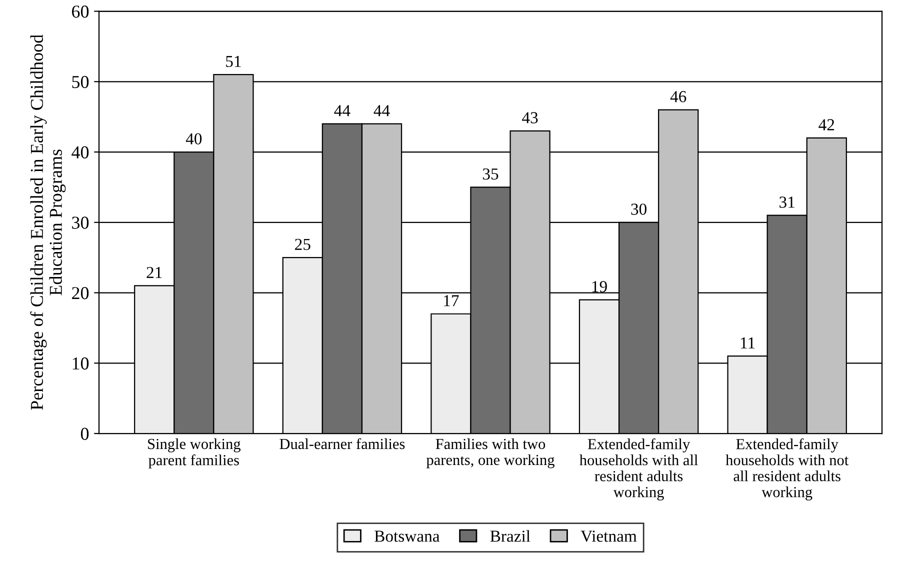 The width and height of the screenshot is (900, 563). Describe the element at coordinates (48, 222) in the screenshot. I see `y-axis-title: Percentage of Children Enrolled in Early Childhood Education Programs` at that location.